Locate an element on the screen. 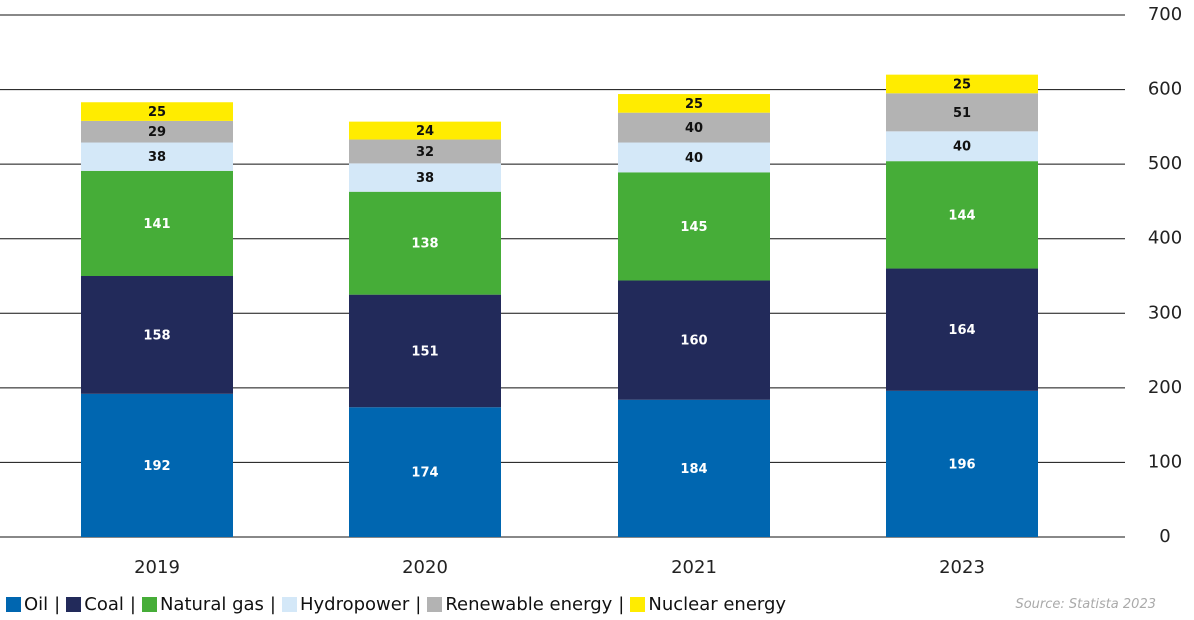  legend-label: Natural gas is located at coordinates (211, 604).